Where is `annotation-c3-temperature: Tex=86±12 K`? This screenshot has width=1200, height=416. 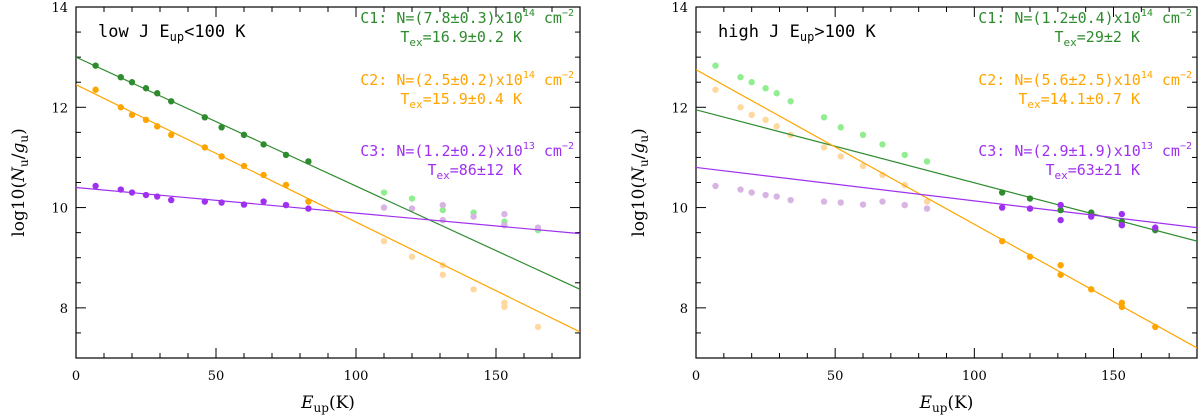
annotation-c3-temperature: Tex=86±12 K is located at coordinates (474, 171).